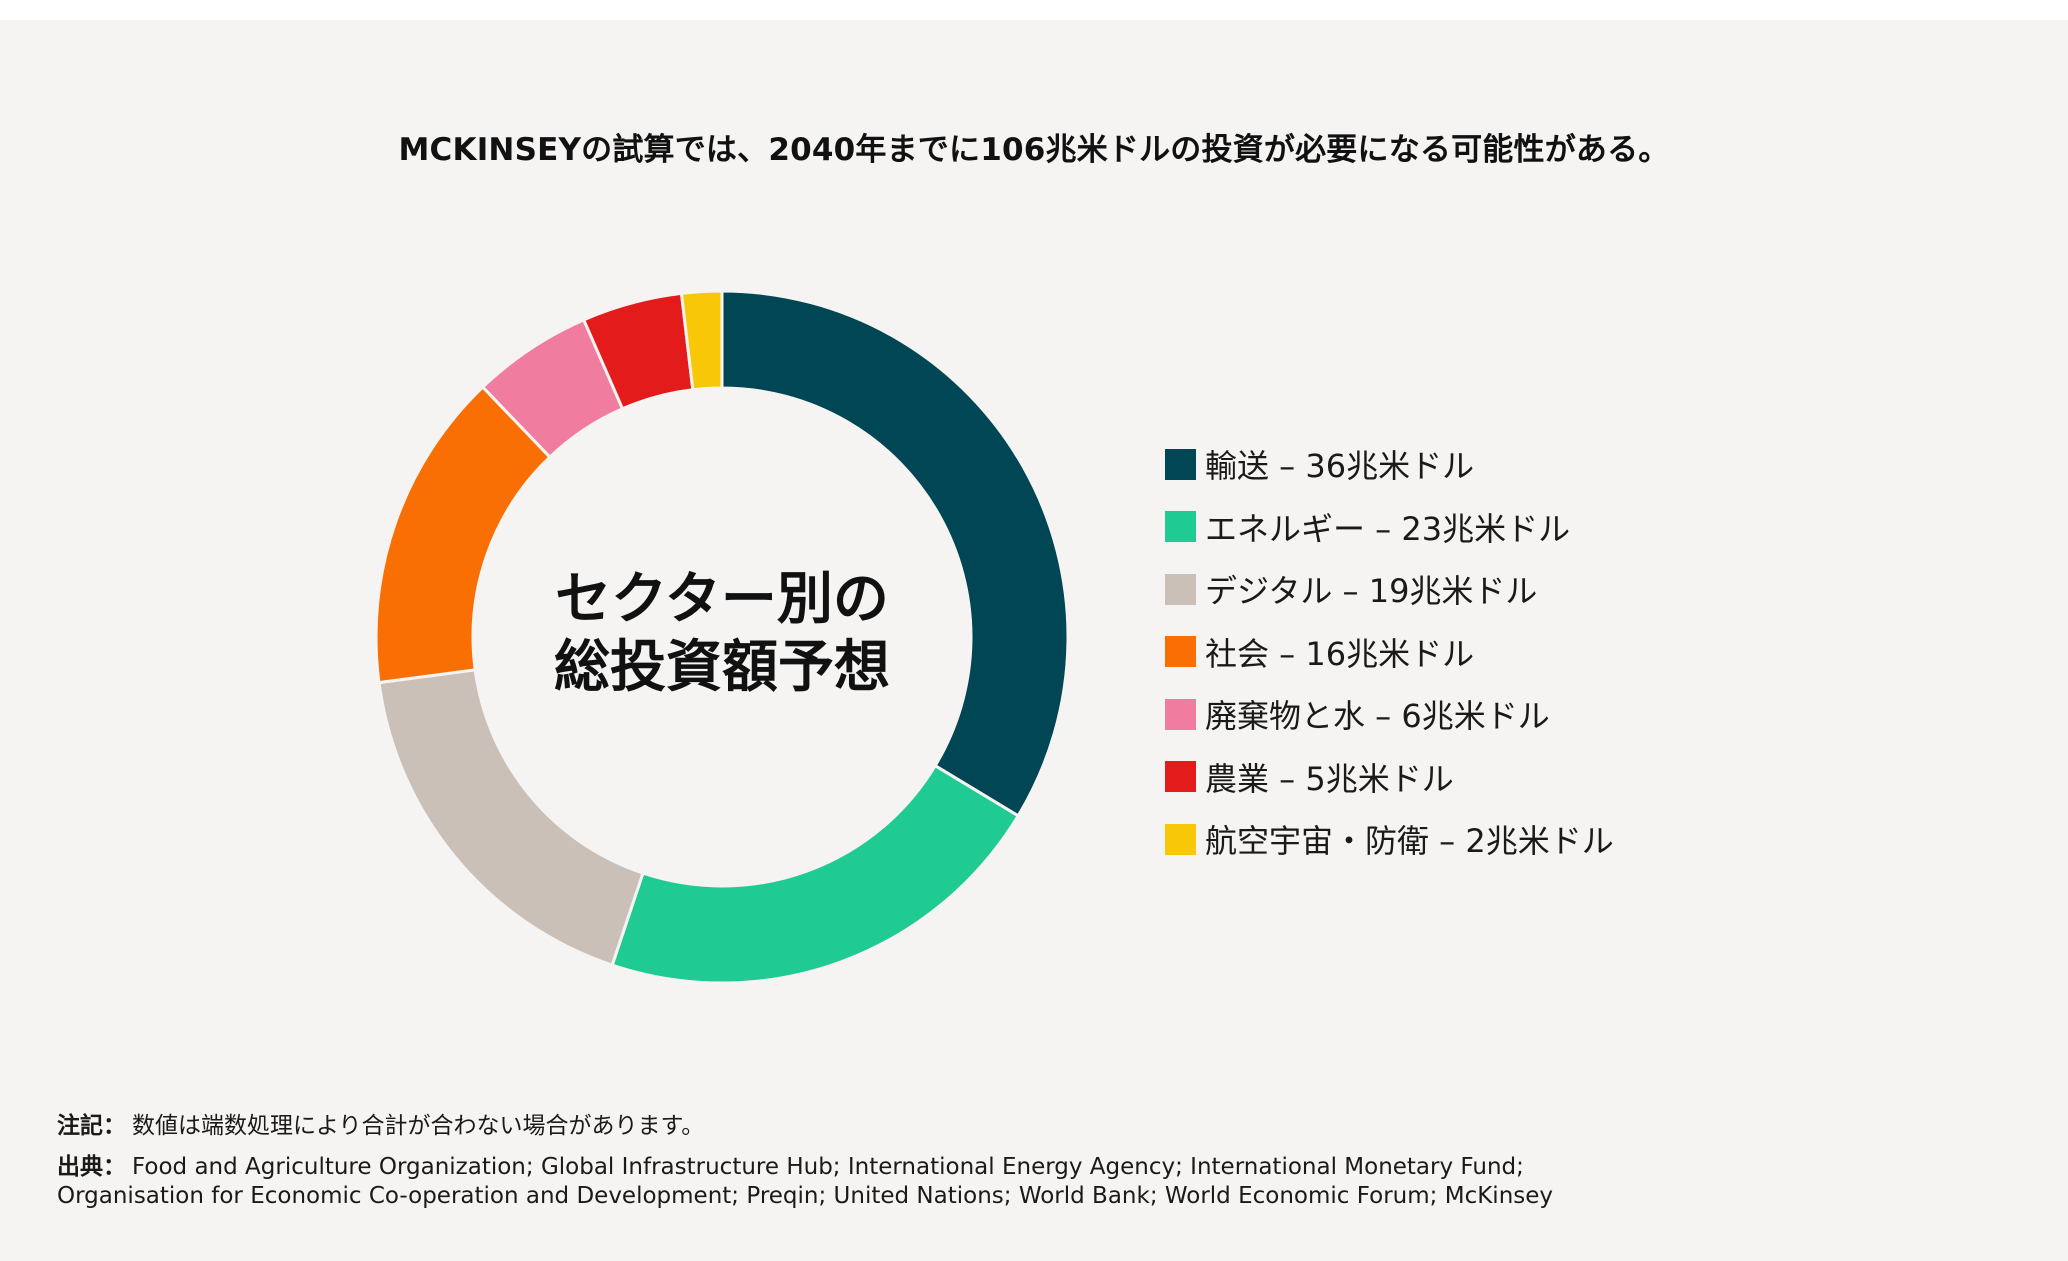 Image resolution: width=2068 pixels, height=1261 pixels. I want to click on legend-label: エネルギー – 23兆米ドル, so click(1388, 528).